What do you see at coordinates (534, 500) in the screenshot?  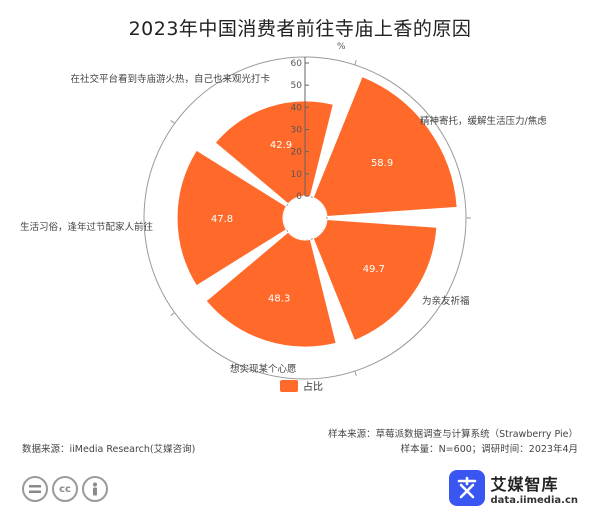 I see `brand-url: data.iimedia.cn` at bounding box center [534, 500].